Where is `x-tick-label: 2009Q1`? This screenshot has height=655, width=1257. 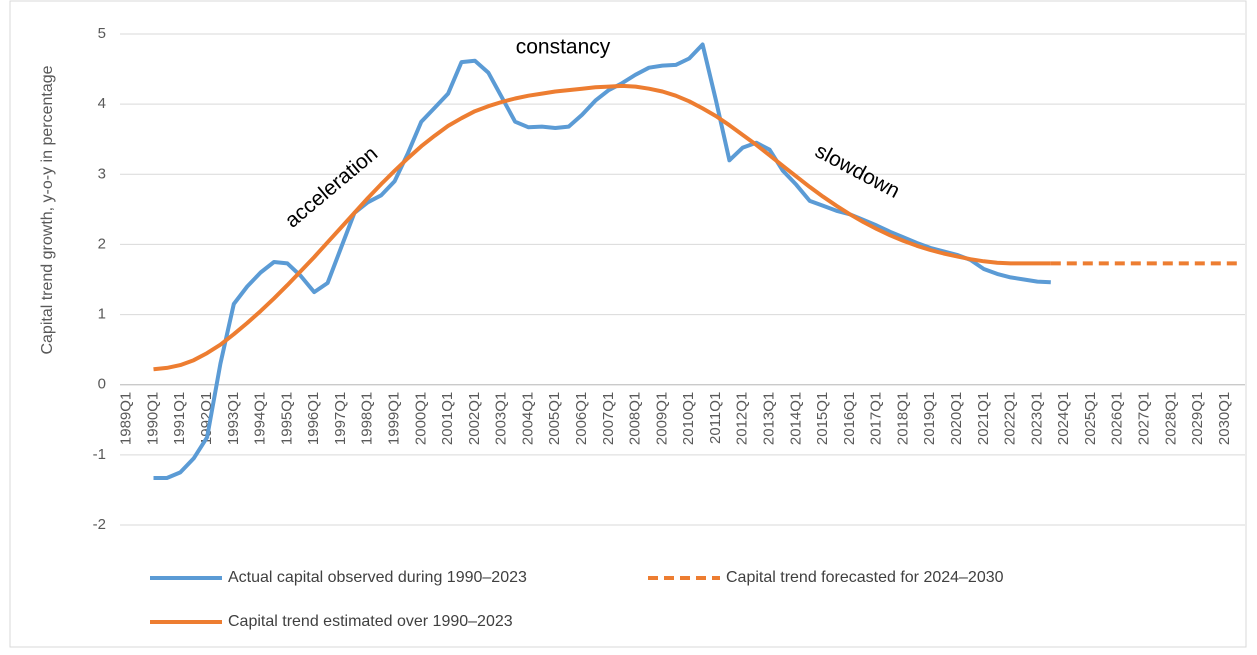 x-tick-label: 2009Q1 is located at coordinates (661, 418).